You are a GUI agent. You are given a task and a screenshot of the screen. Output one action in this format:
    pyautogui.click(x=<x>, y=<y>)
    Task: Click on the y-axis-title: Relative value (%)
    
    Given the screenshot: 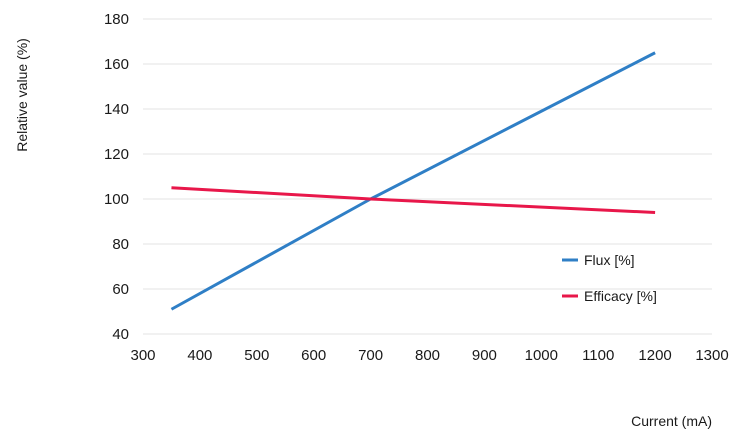 What is the action you would take?
    pyautogui.click(x=22, y=95)
    